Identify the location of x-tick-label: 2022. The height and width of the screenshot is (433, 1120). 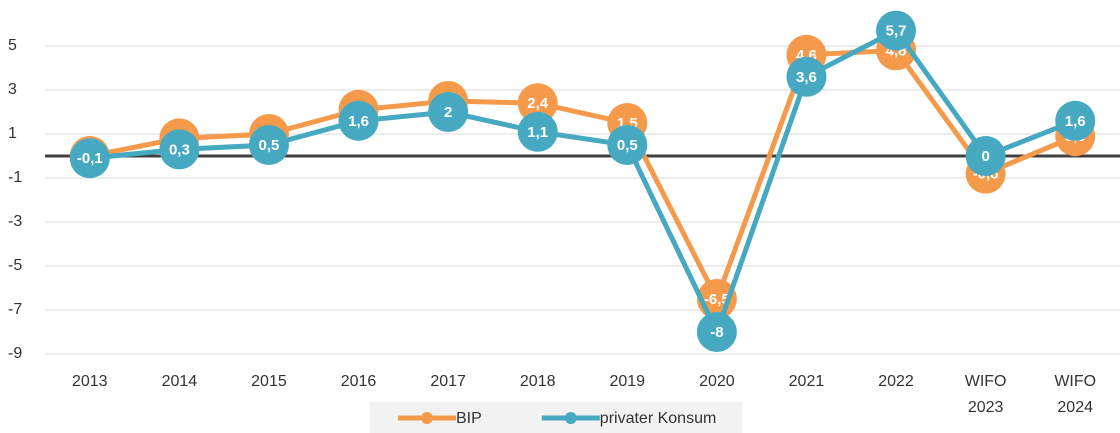
(896, 381).